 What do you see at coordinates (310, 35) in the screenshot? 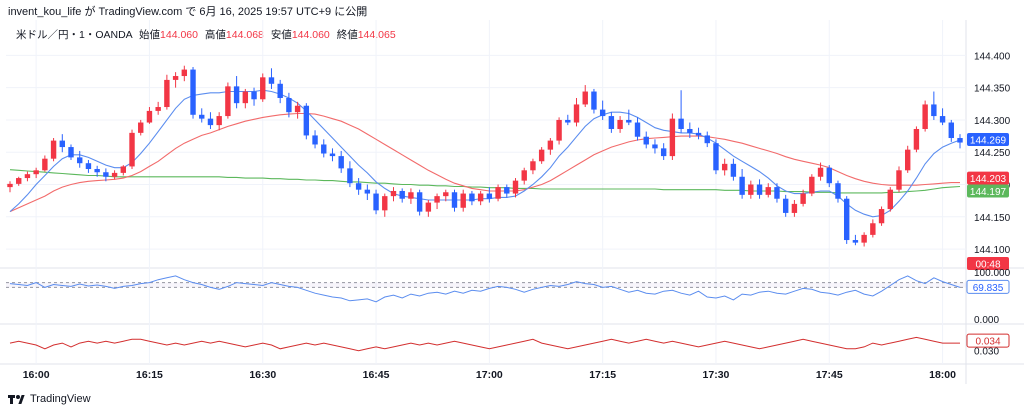
I see `low-value: 144.060` at bounding box center [310, 35].